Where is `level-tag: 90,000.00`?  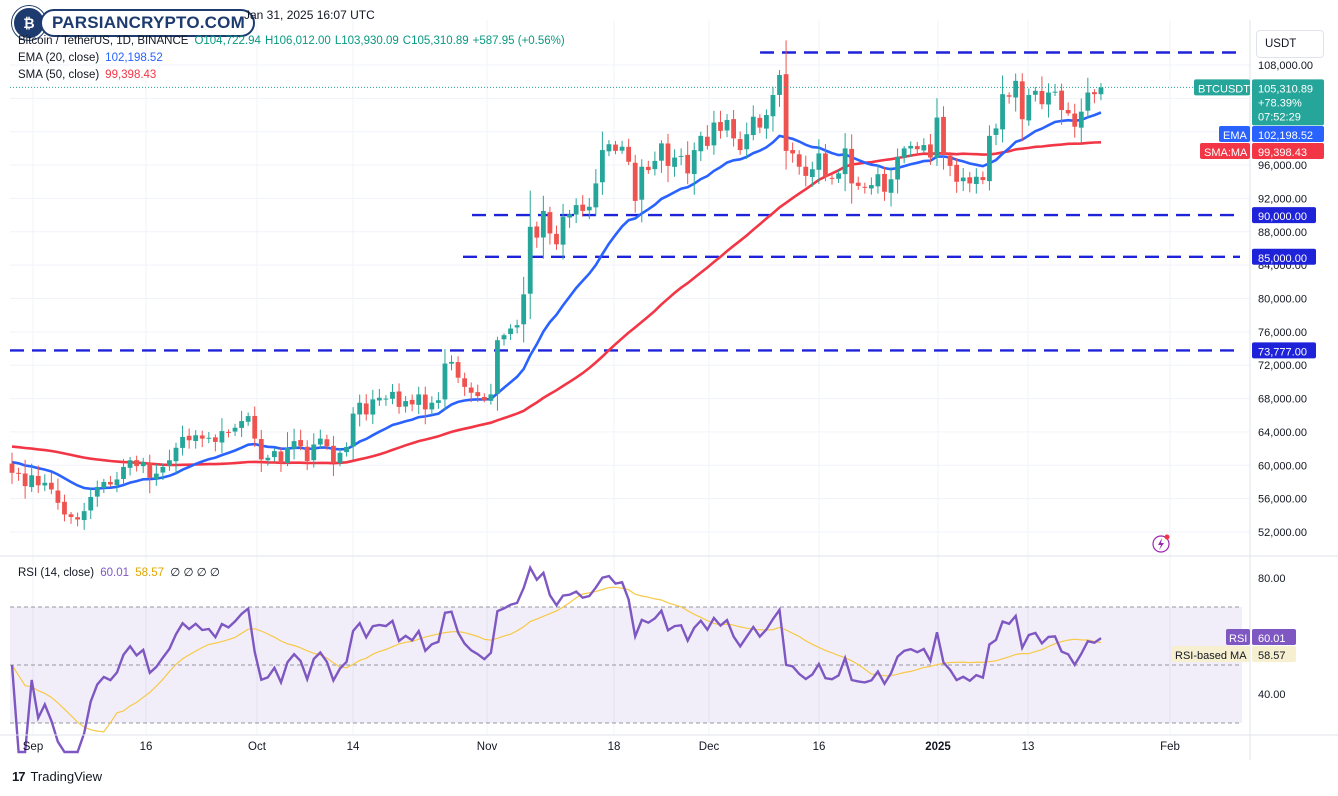 level-tag: 90,000.00 is located at coordinates (1284, 215).